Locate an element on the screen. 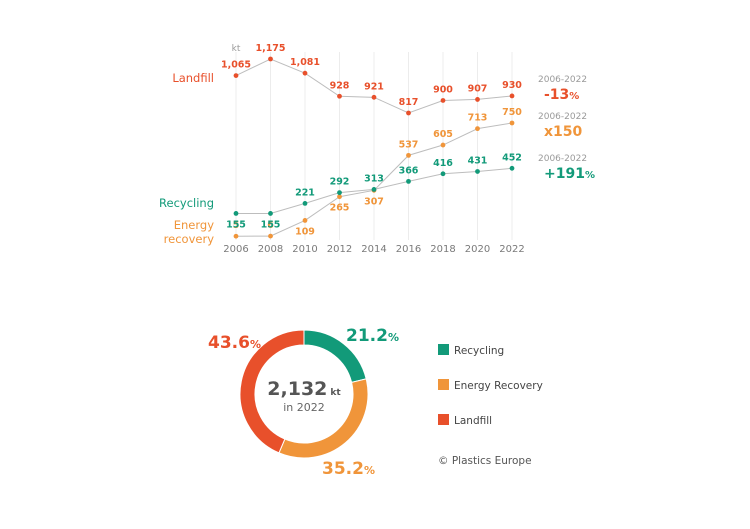 The width and height of the screenshot is (750, 529). legend-swatch-recycling is located at coordinates (443, 349).